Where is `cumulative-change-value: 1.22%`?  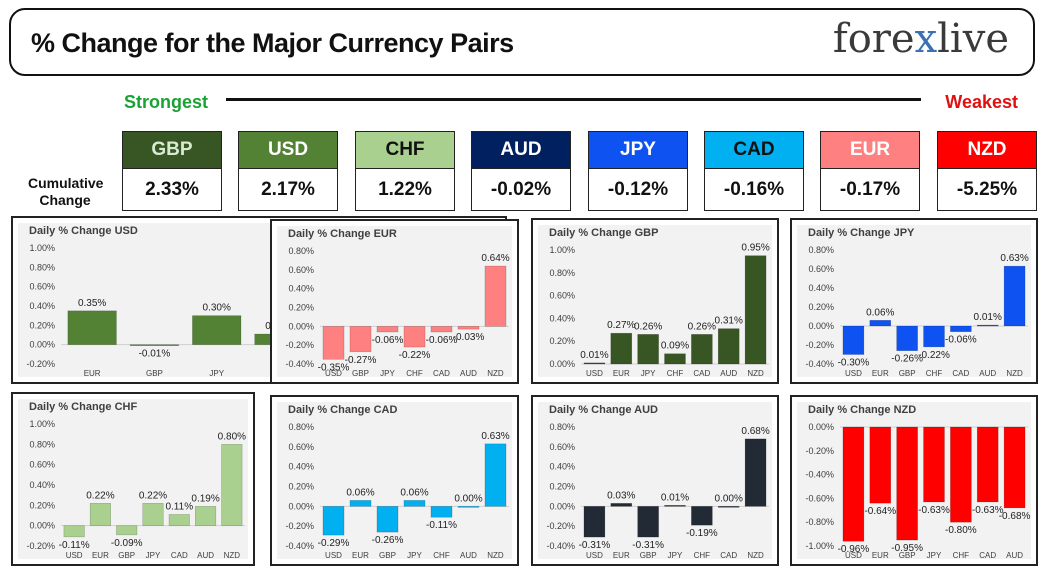 cumulative-change-value: 1.22% is located at coordinates (405, 190).